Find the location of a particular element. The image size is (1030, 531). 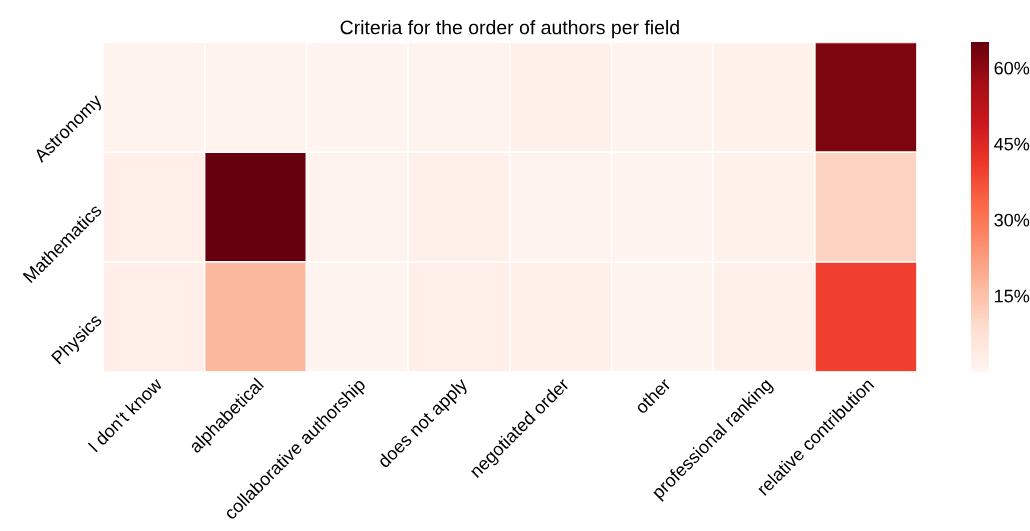

color-bar-label: 45% is located at coordinates (1012, 144).